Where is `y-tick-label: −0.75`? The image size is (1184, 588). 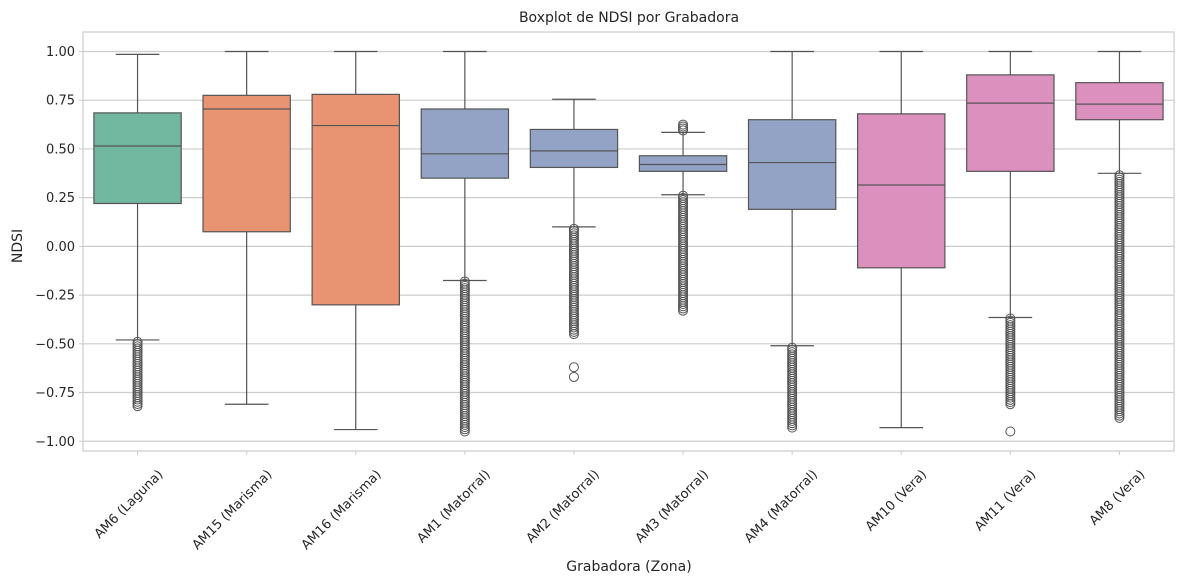 y-tick-label: −0.75 is located at coordinates (55, 393).